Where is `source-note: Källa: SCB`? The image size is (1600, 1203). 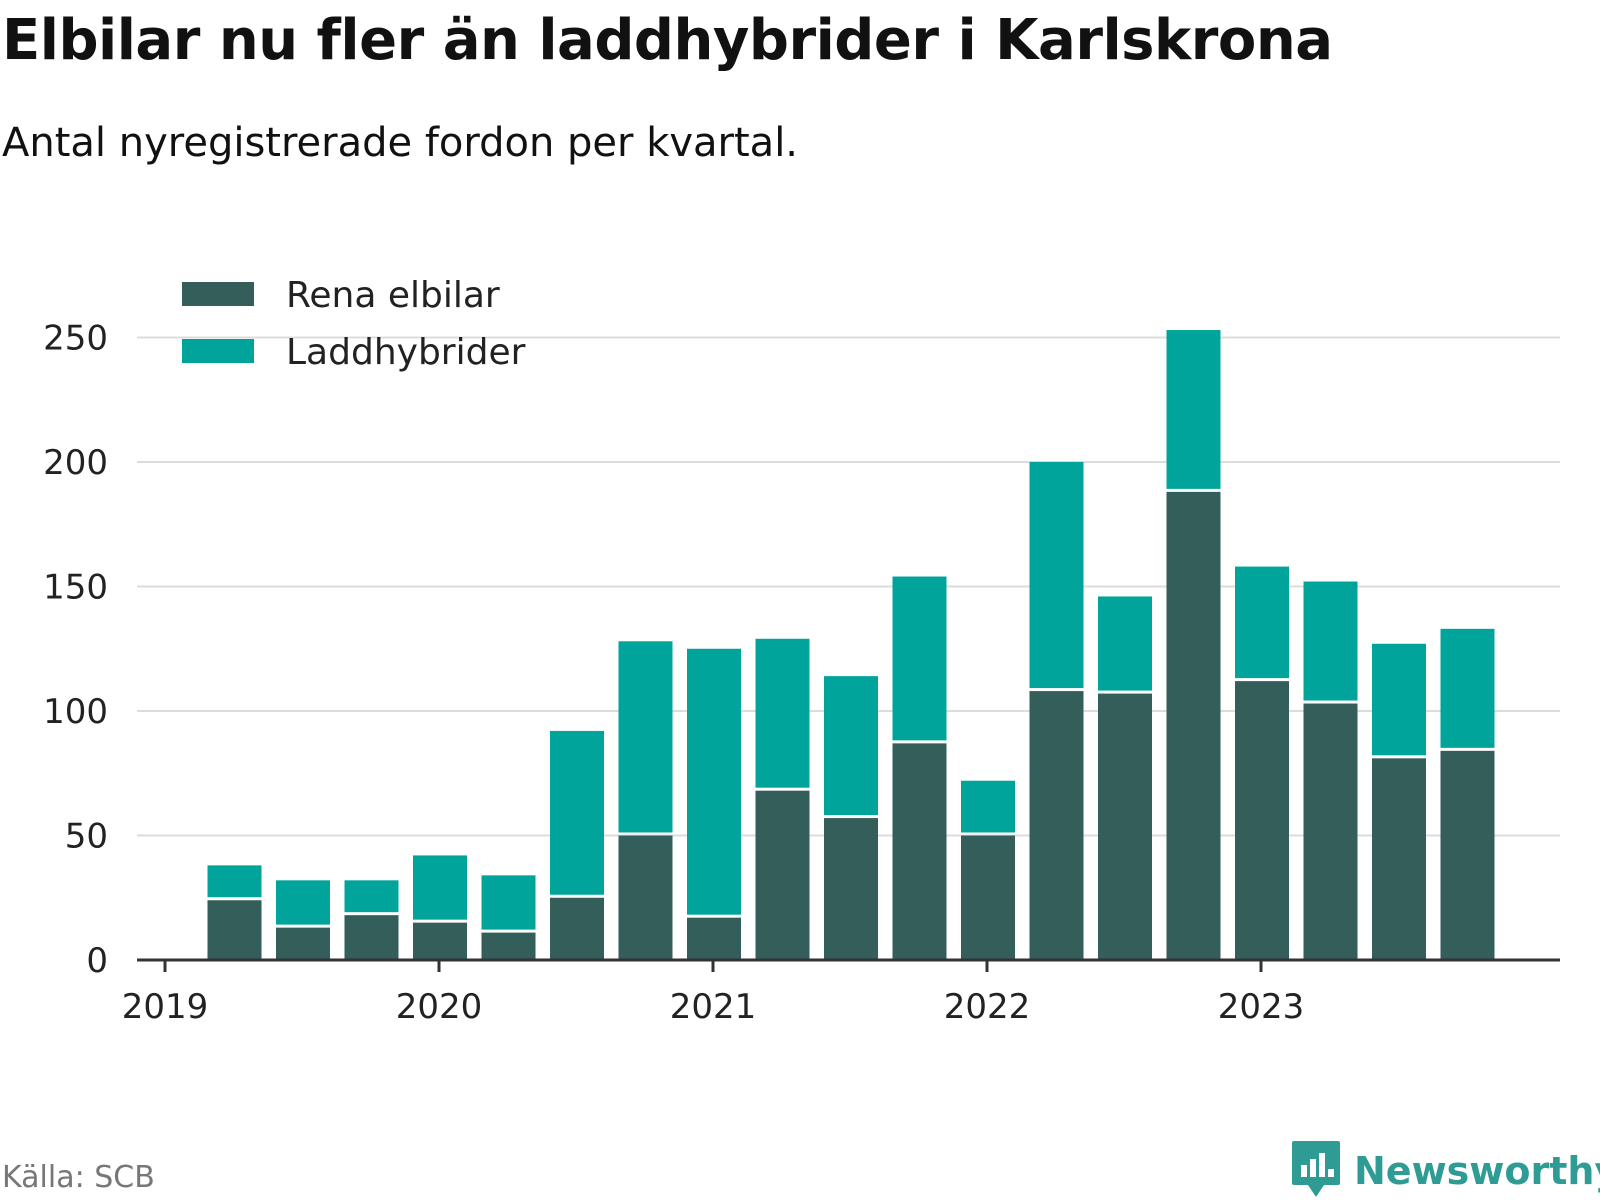
source-note: Källa: SCB is located at coordinates (78, 1177).